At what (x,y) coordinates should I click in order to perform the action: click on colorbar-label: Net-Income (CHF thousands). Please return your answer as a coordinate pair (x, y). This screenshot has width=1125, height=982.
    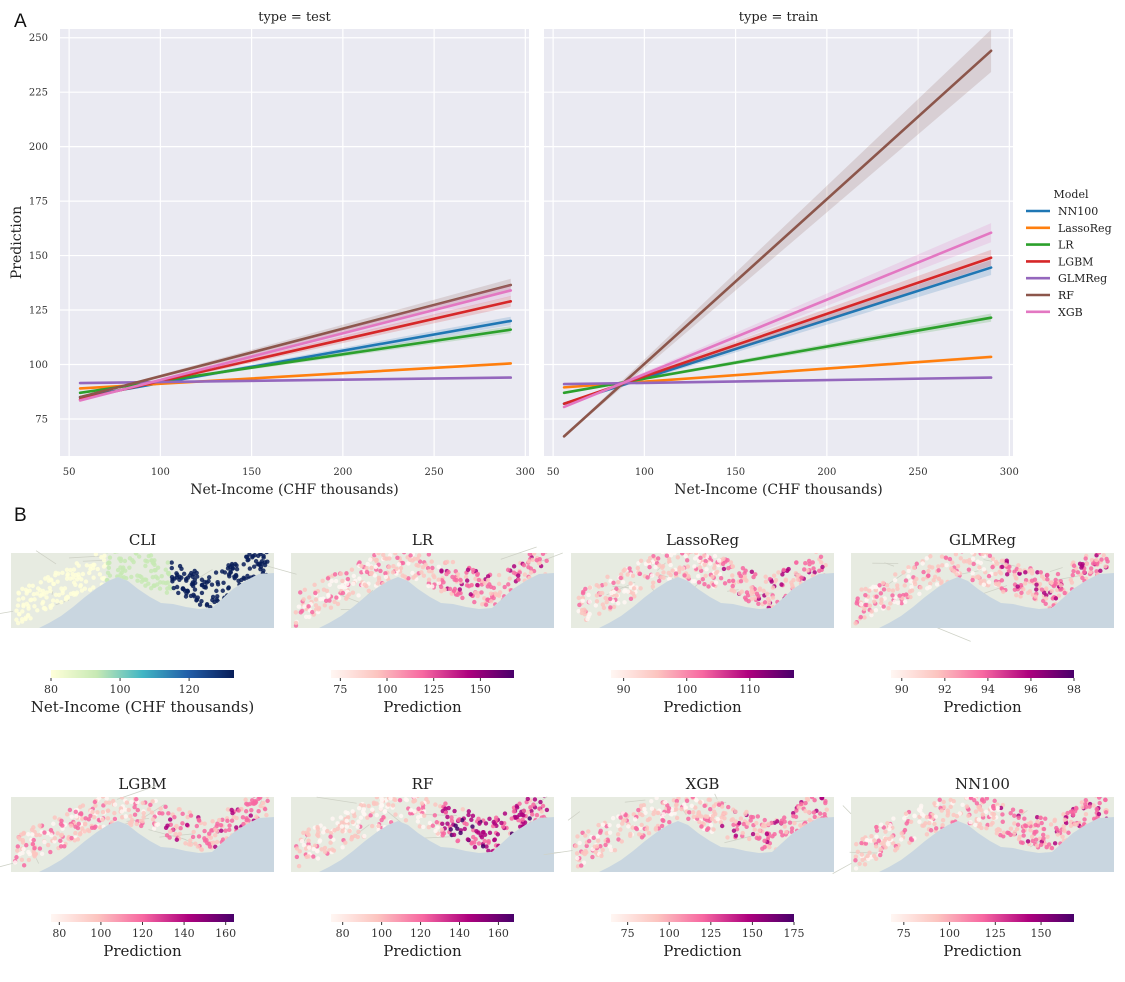
    Looking at the image, I should click on (142, 707).